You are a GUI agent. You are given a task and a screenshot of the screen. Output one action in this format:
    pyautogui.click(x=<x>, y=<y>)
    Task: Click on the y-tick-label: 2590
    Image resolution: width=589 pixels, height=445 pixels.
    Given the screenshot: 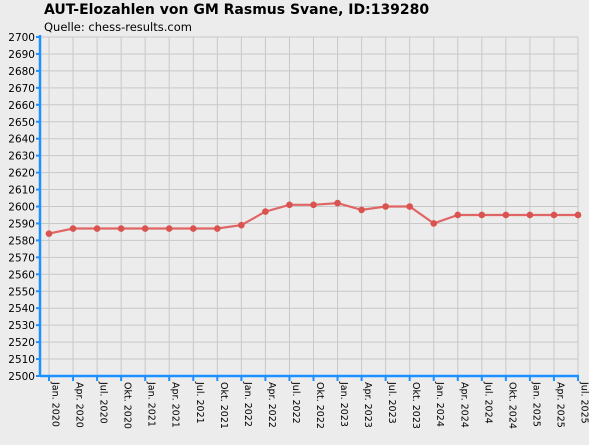 What is the action you would take?
    pyautogui.click(x=21, y=224)
    